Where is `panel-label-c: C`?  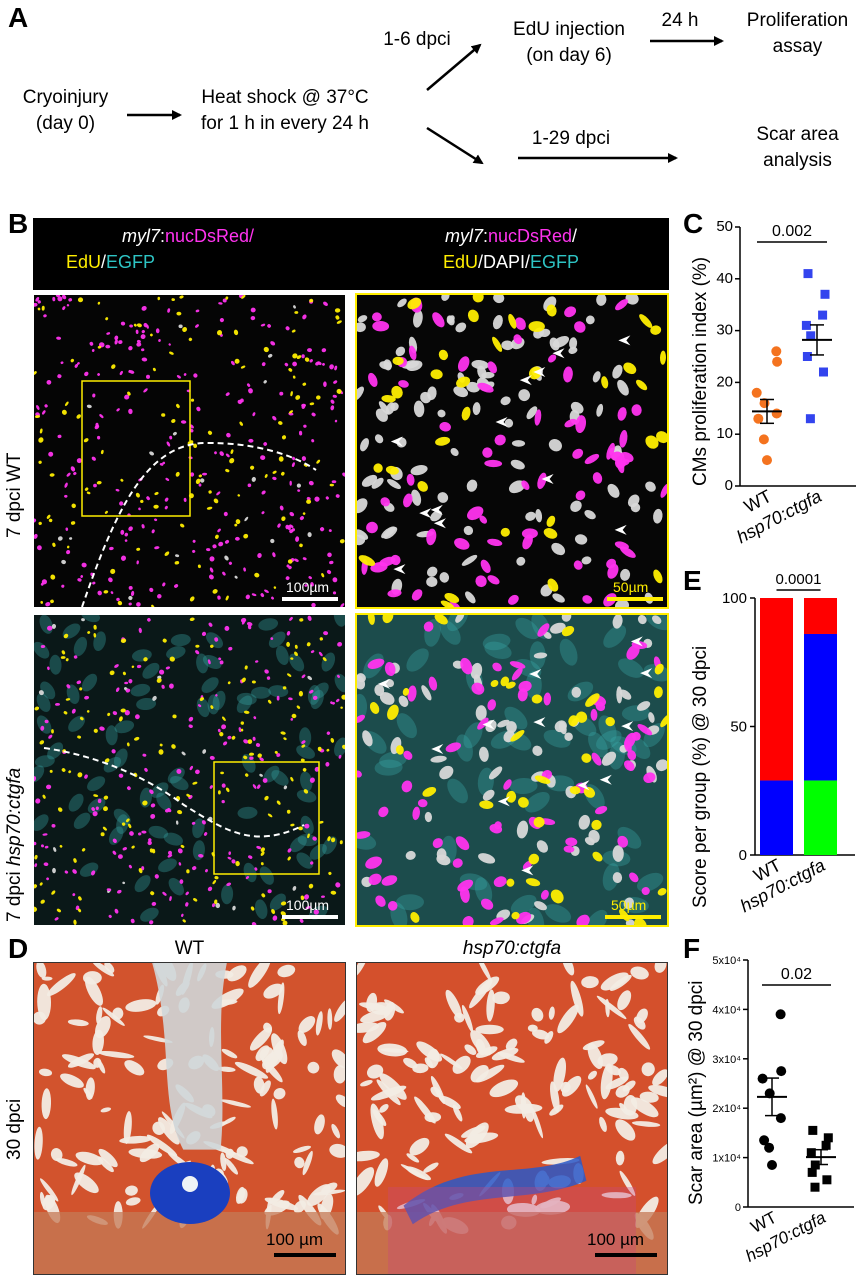
panel-label-c: C is located at coordinates (693, 223).